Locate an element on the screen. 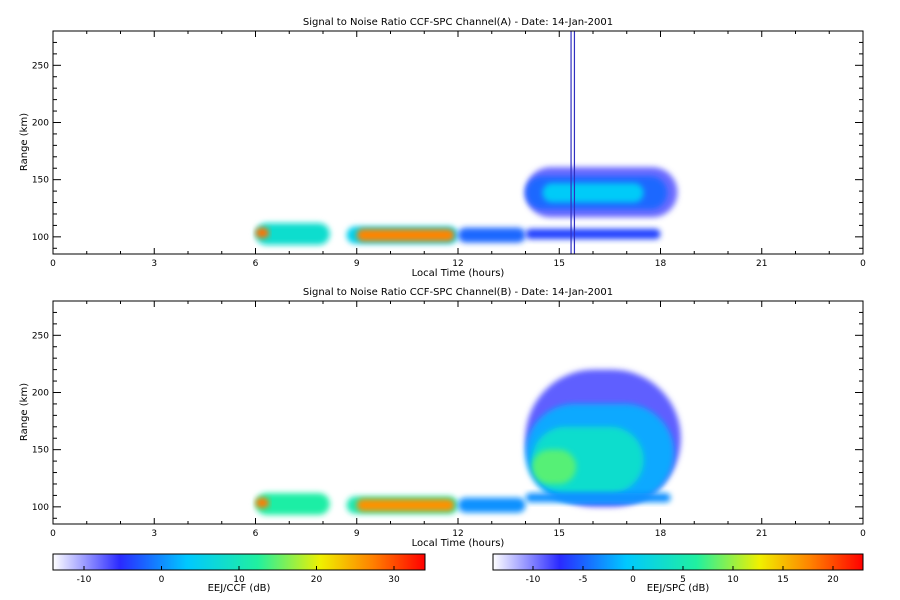 The width and height of the screenshot is (900, 600). colorbar-tick-label: 30 is located at coordinates (394, 580).